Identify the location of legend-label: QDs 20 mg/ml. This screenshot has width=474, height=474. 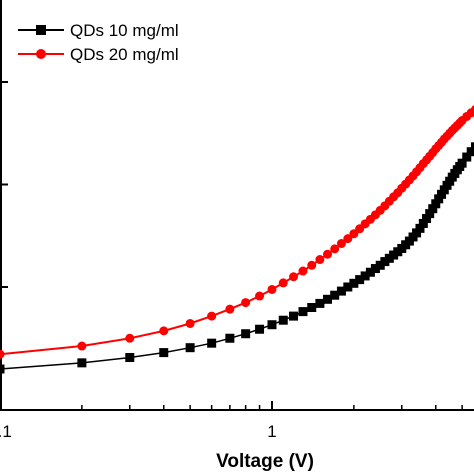
(124, 54).